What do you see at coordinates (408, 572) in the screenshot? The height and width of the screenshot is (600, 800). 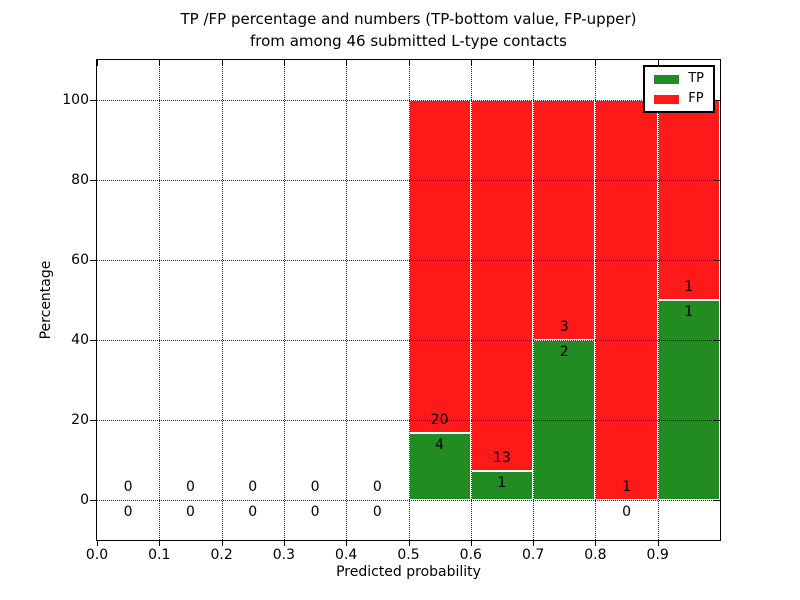 I see `x-axis-label: Predicted probability` at bounding box center [408, 572].